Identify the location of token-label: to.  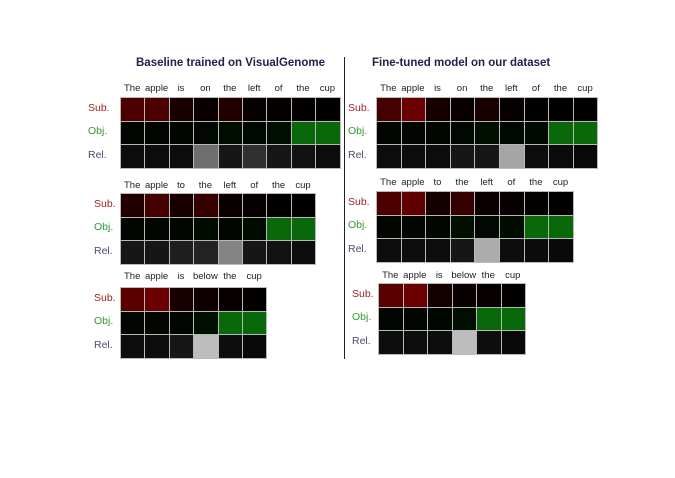
(181, 185).